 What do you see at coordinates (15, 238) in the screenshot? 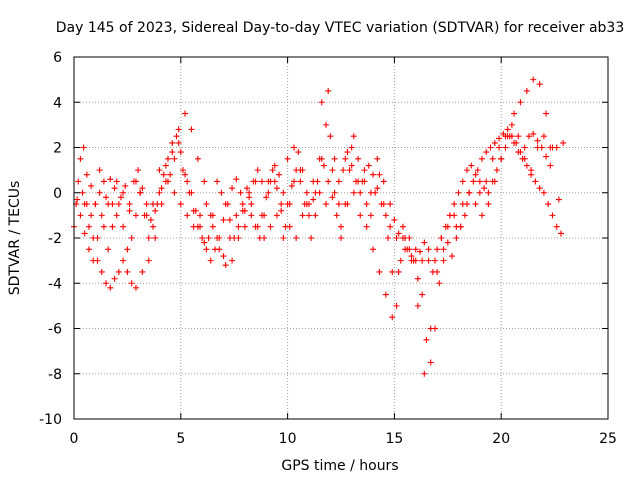
I see `y-axis-label: SDTVAR / TECUs` at bounding box center [15, 238].